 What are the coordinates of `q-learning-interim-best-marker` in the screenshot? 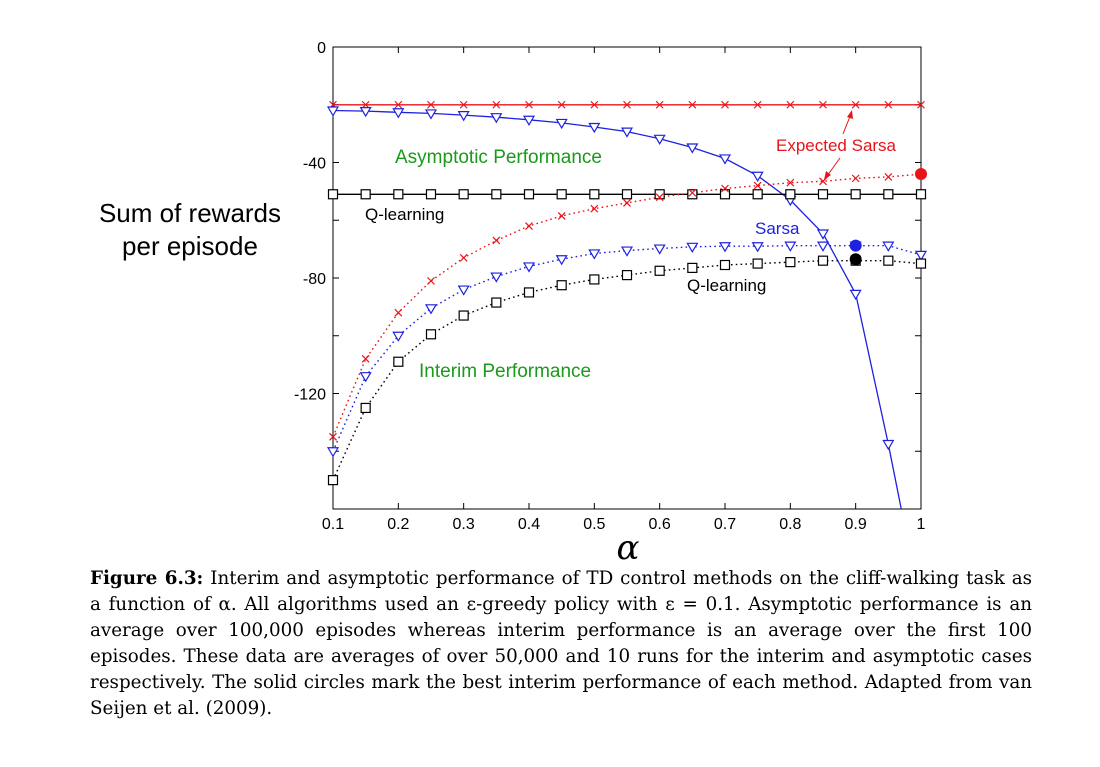 It's located at (855, 259).